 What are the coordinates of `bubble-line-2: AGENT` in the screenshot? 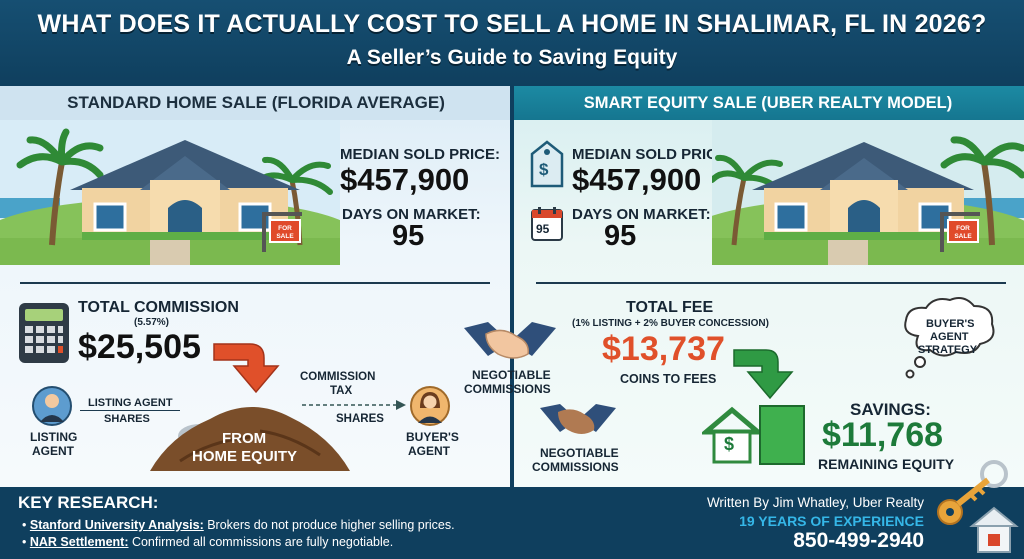 It's located at (949, 337).